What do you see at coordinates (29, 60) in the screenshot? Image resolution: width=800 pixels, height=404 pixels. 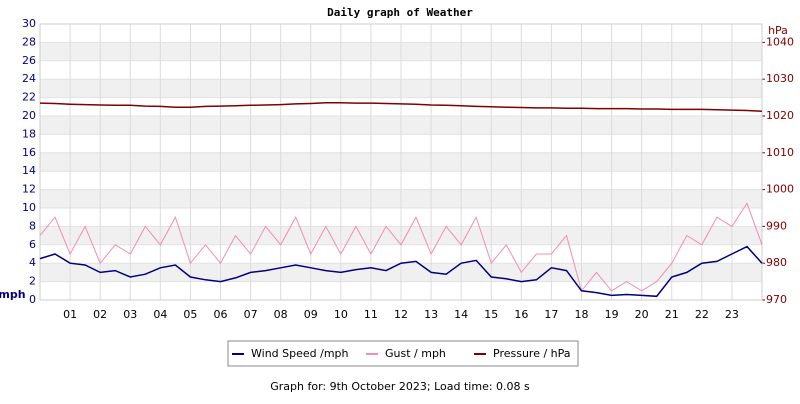 I see `y-tick-label: 26` at bounding box center [29, 60].